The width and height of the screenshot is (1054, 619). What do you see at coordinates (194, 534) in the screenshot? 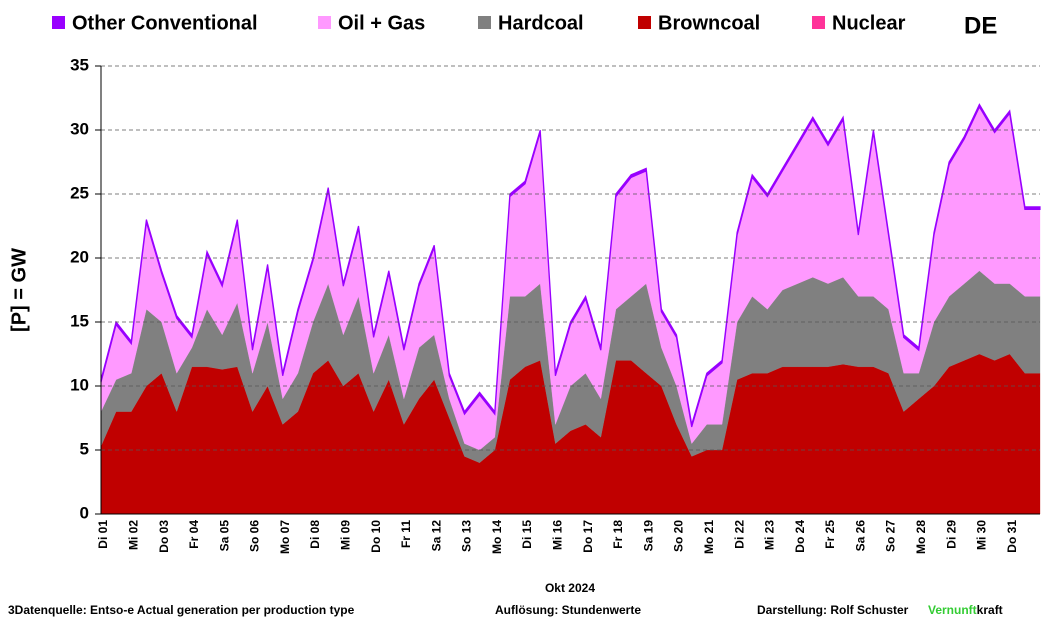
I see `x-tick-label: Fr 04` at bounding box center [194, 534].